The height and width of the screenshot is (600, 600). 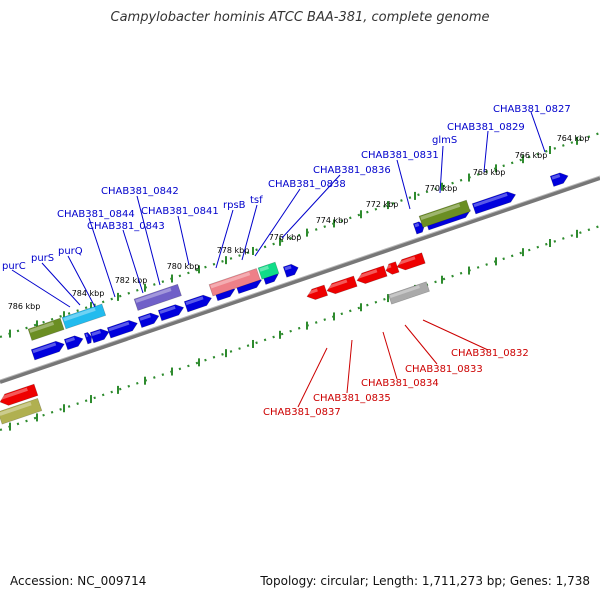 I want to click on feature-block-gray-shape, so click(x=409, y=293).